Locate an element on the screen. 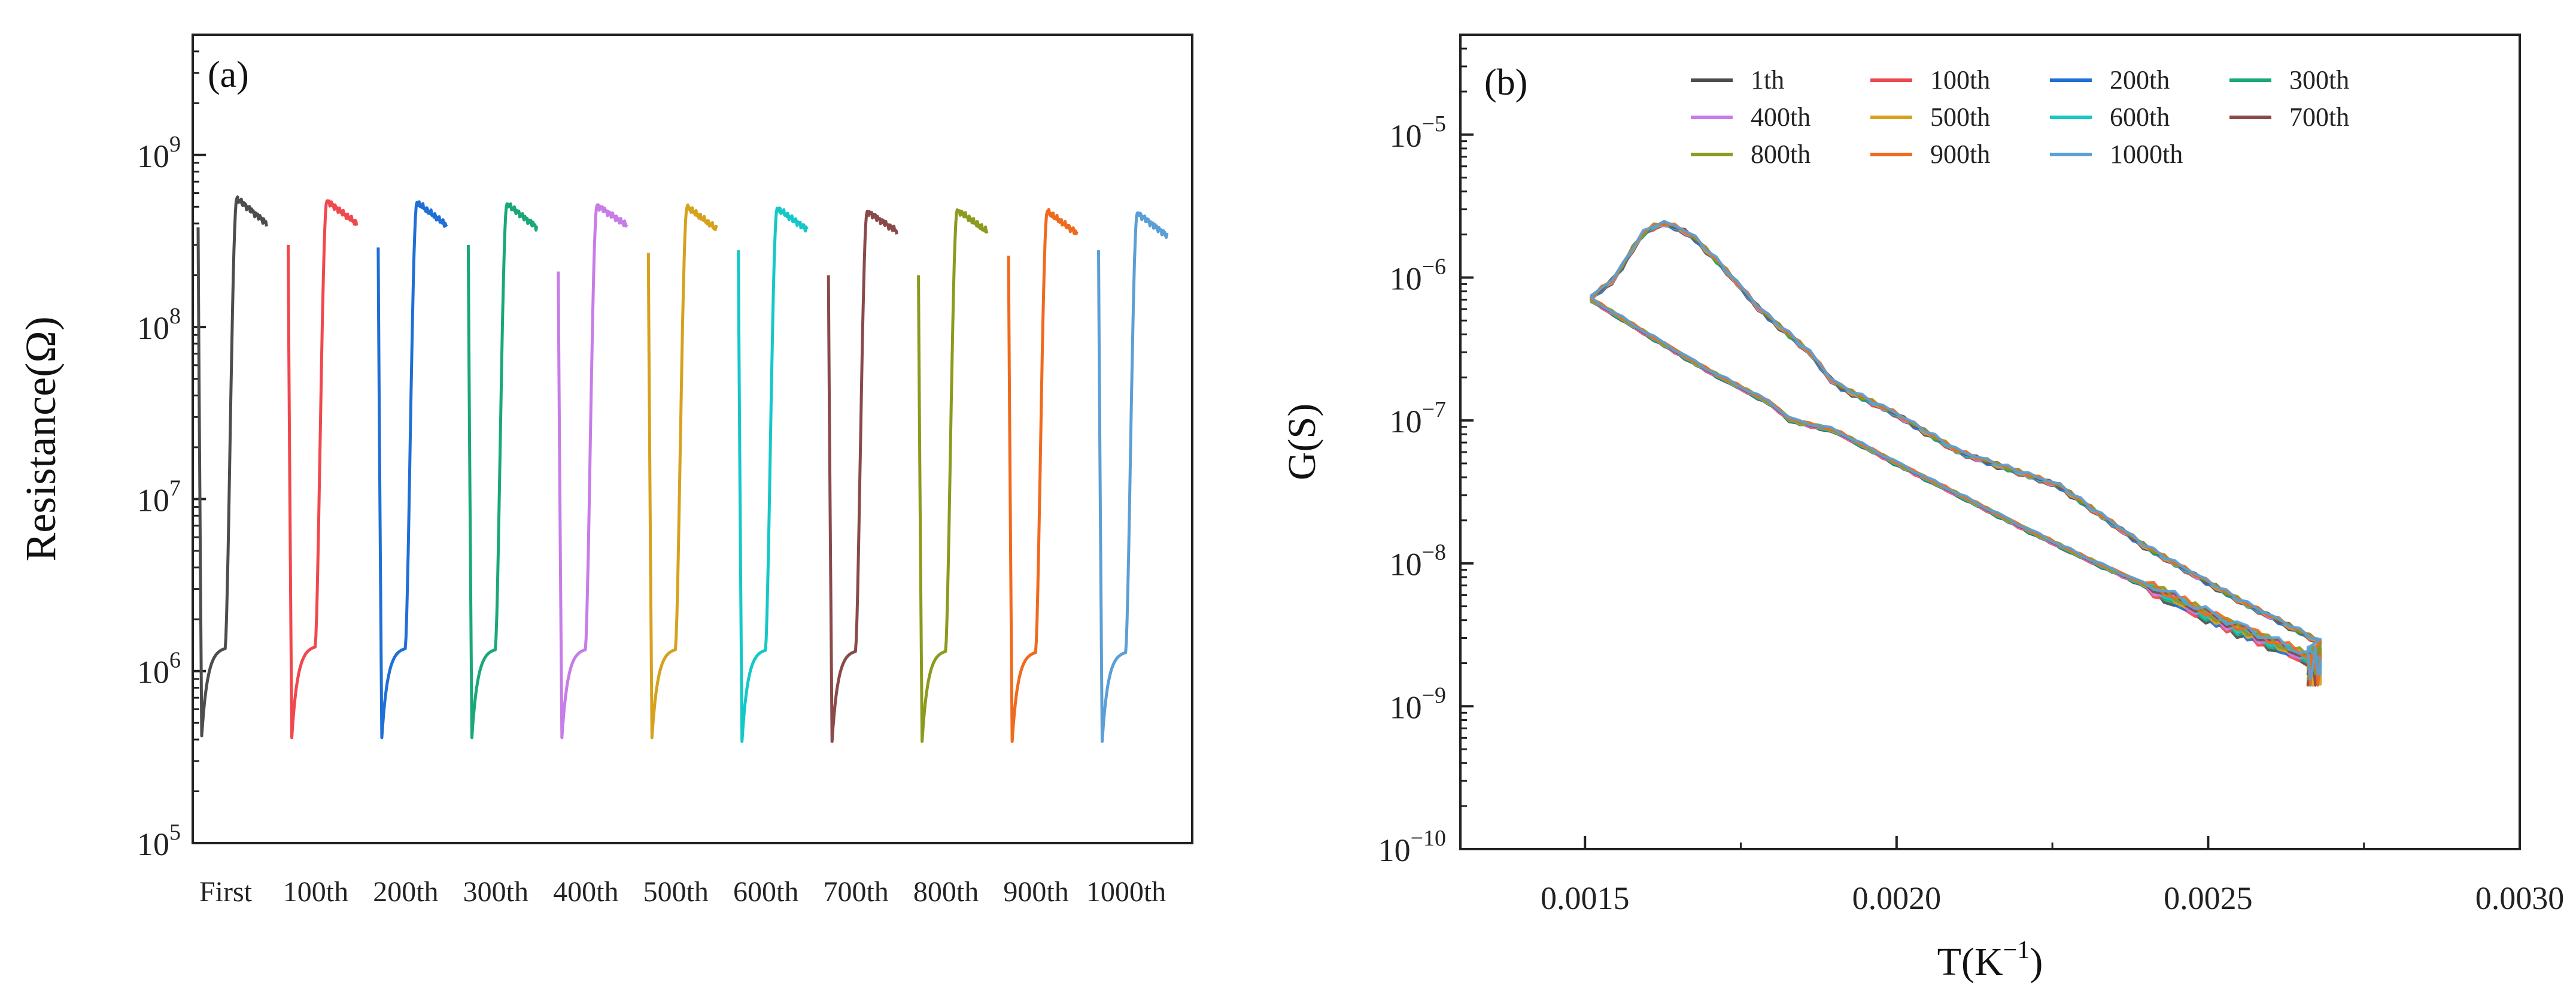  y-tick-label: 10⁹ is located at coordinates (159, 153).